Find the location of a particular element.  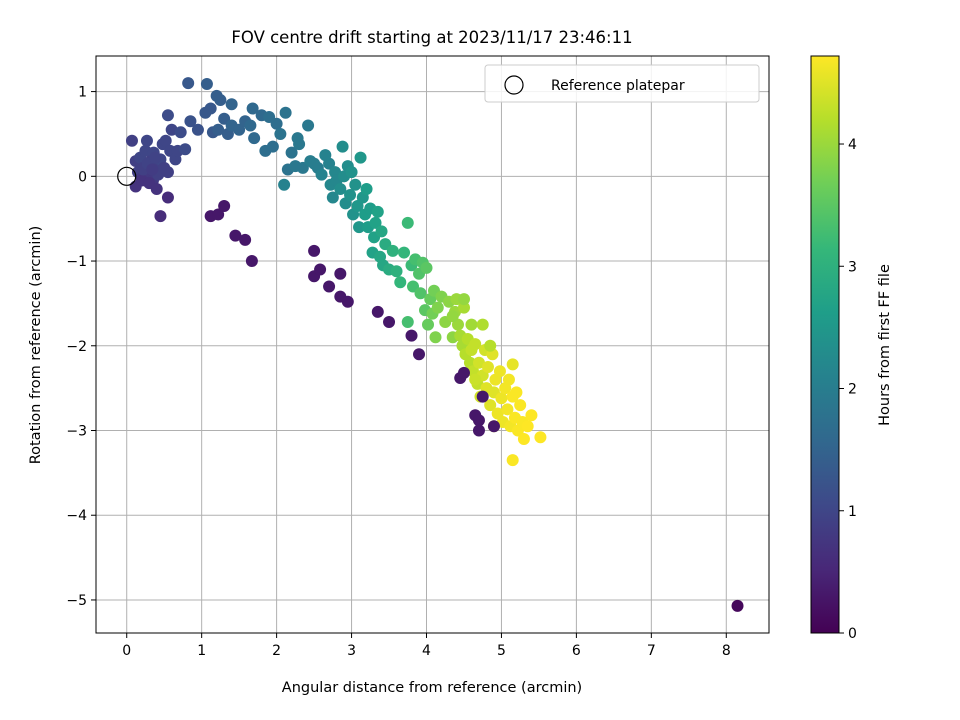

colorbar-gradient is located at coordinates (825, 344).